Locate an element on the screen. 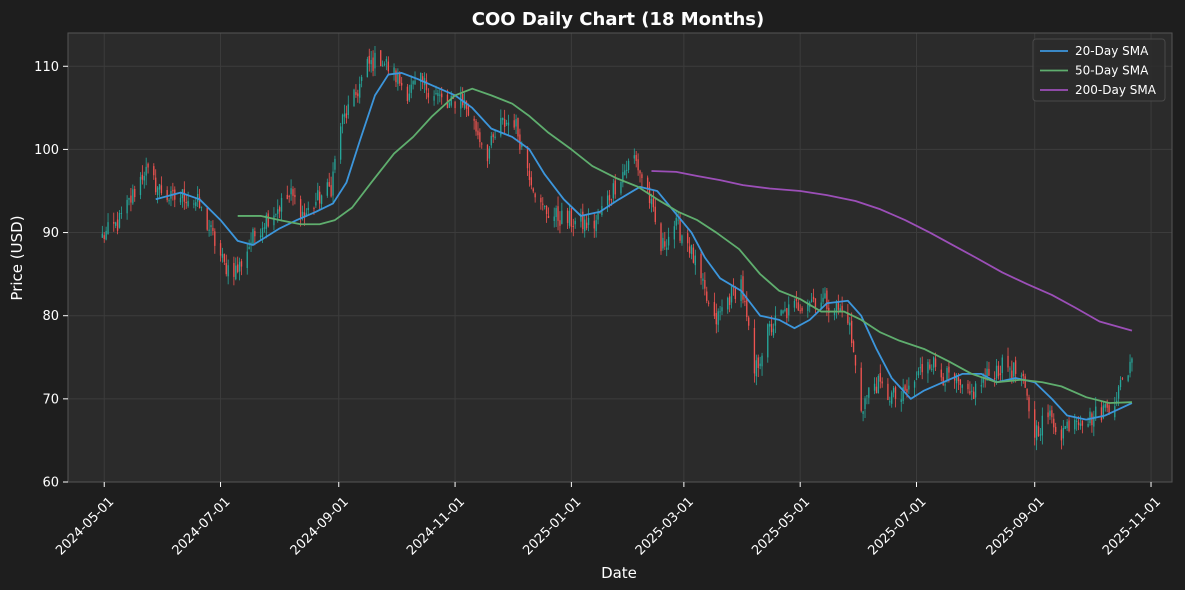 The image size is (1185, 590). x-axis-label: Date is located at coordinates (619, 573).